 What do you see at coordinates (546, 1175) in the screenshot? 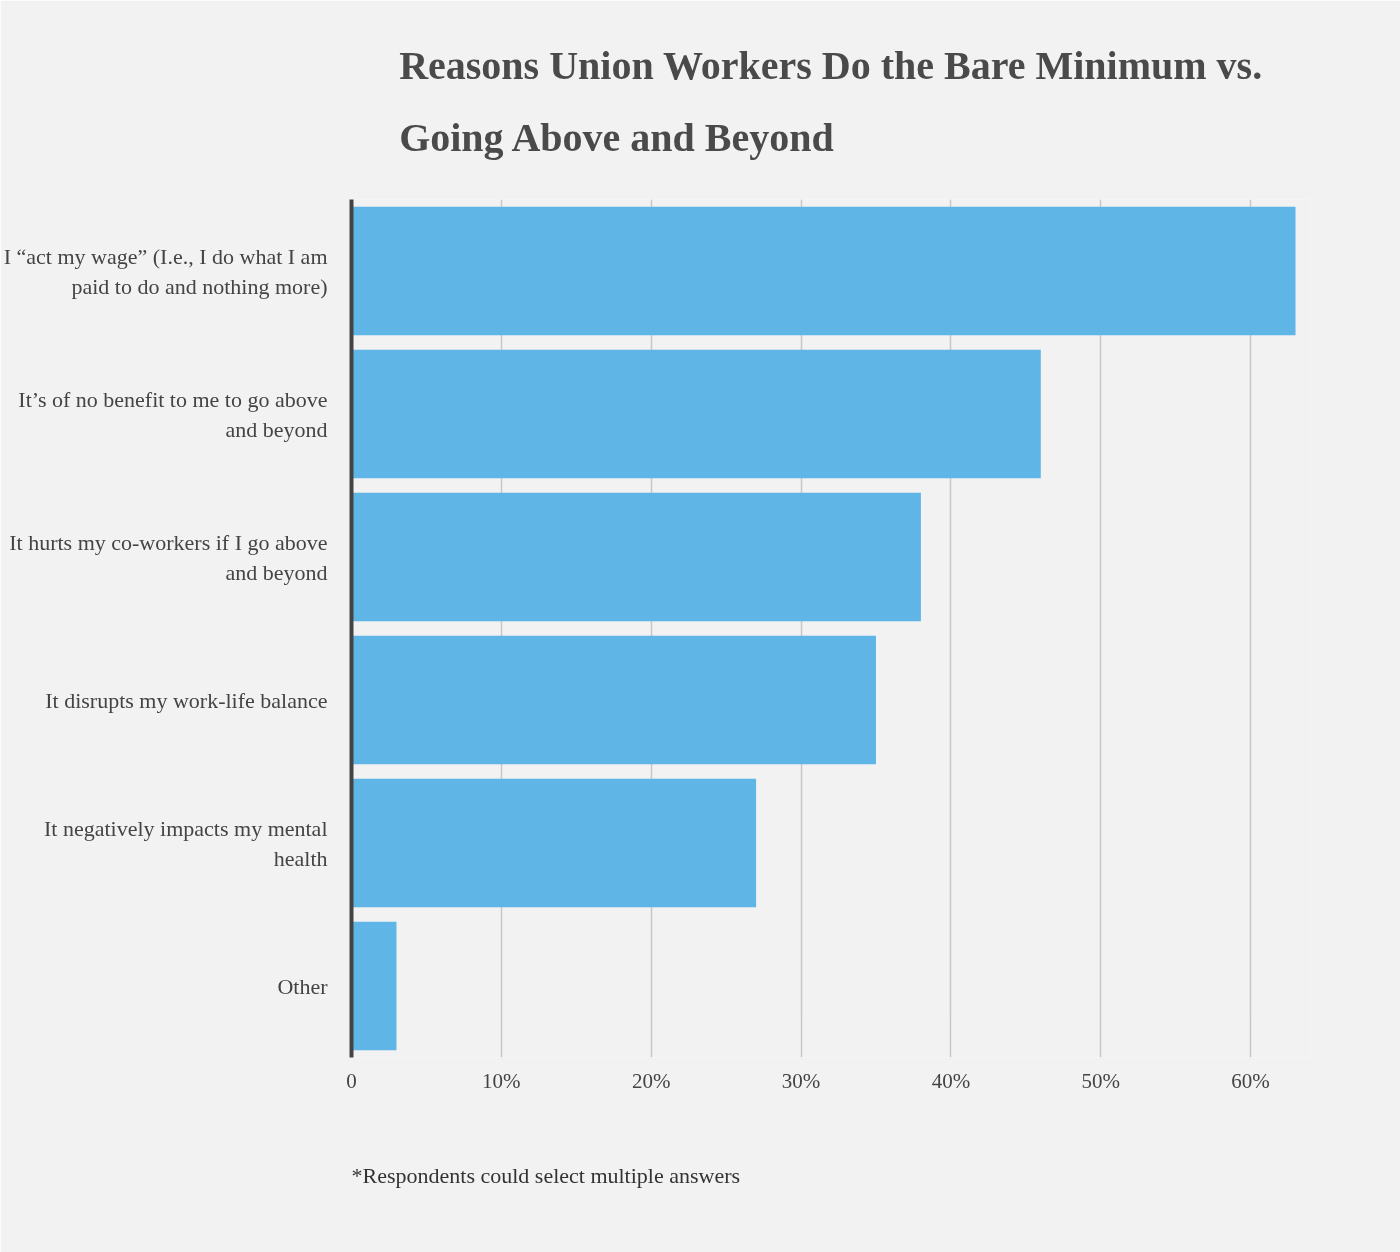
I see `text: *Respondents could select multiple answers` at bounding box center [546, 1175].